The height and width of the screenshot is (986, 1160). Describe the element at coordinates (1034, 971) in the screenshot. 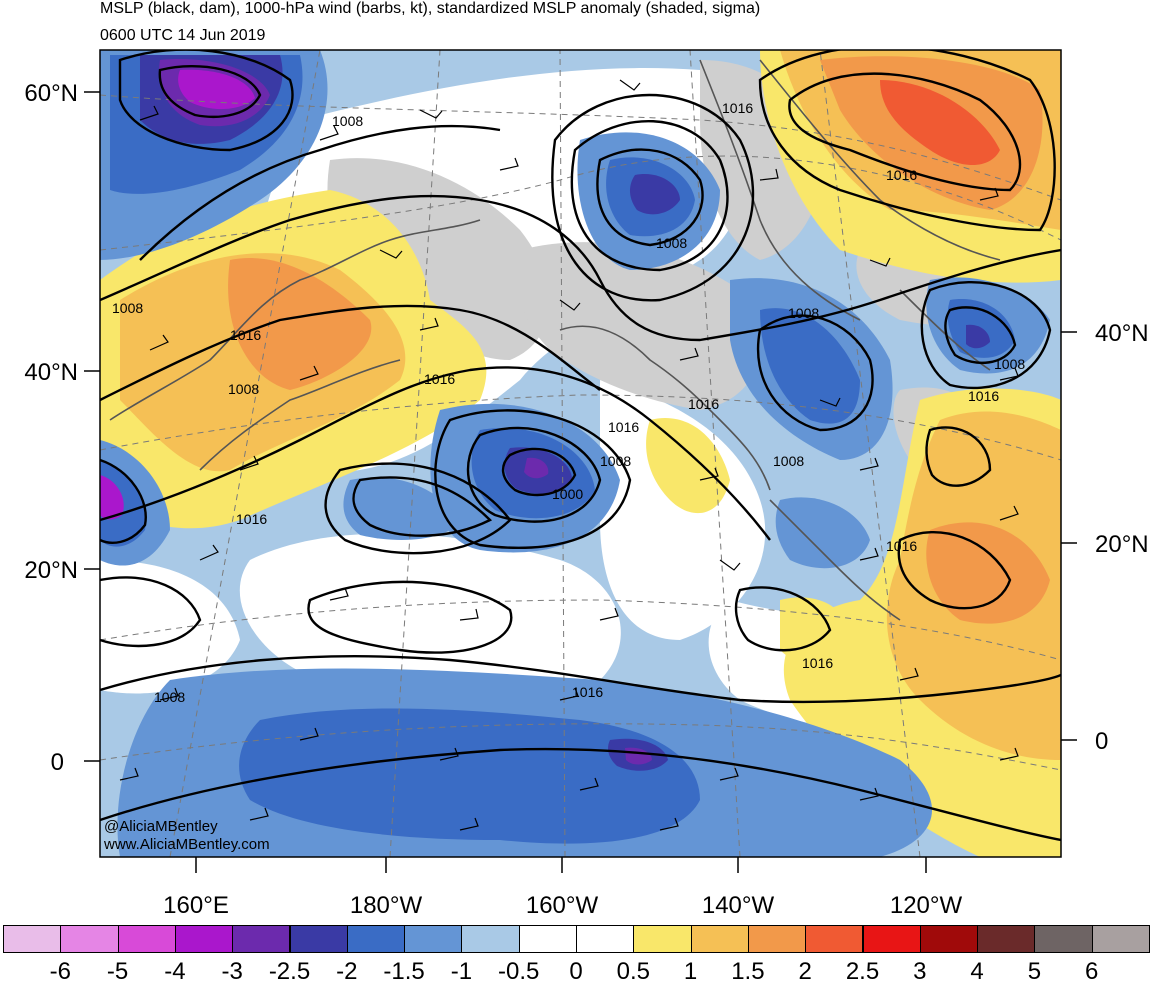

I see `colorbar-label: 5` at that location.